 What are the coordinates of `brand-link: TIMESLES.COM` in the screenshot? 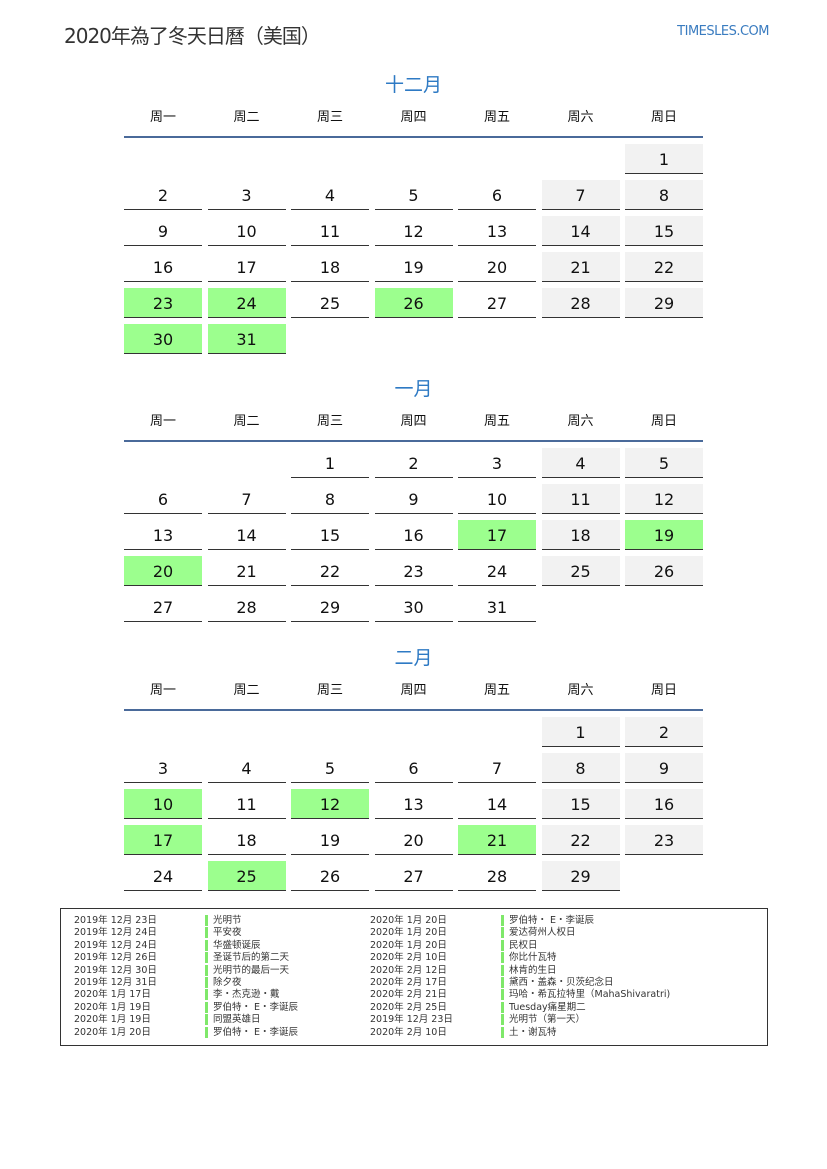 It's located at (723, 31).